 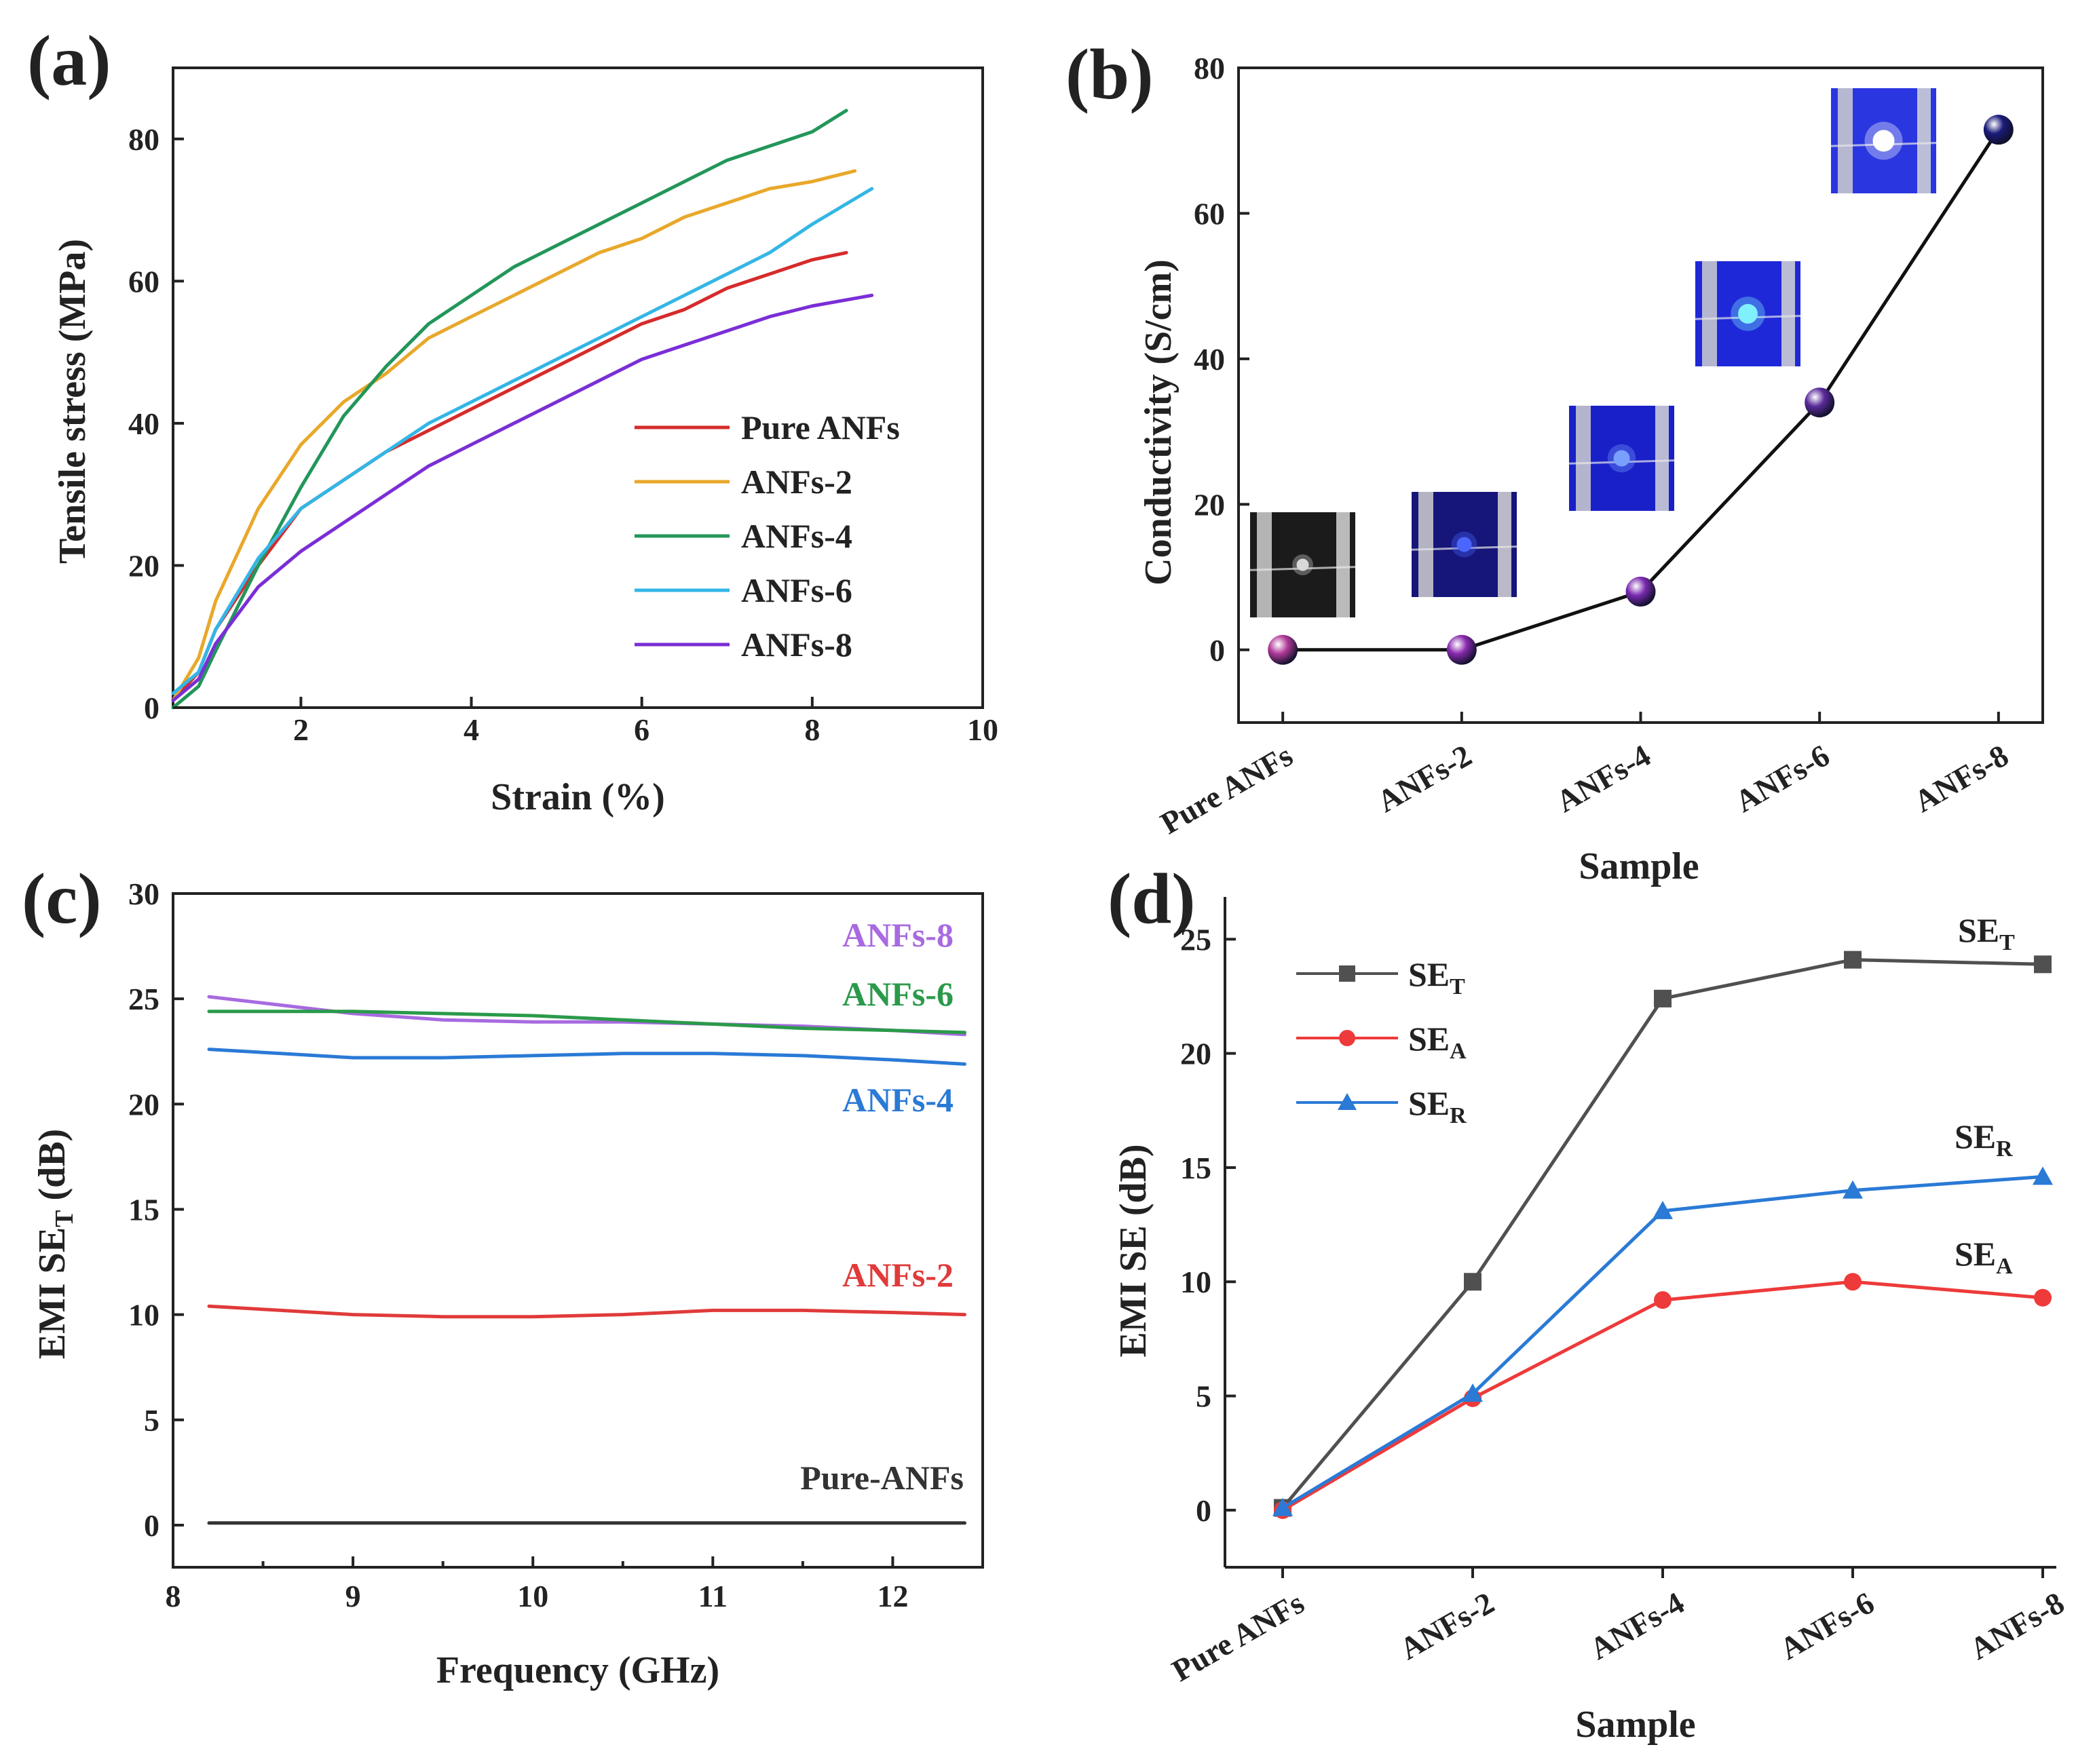 What do you see at coordinates (471, 729) in the screenshot?
I see `panel-a-xtick-label: 4` at bounding box center [471, 729].